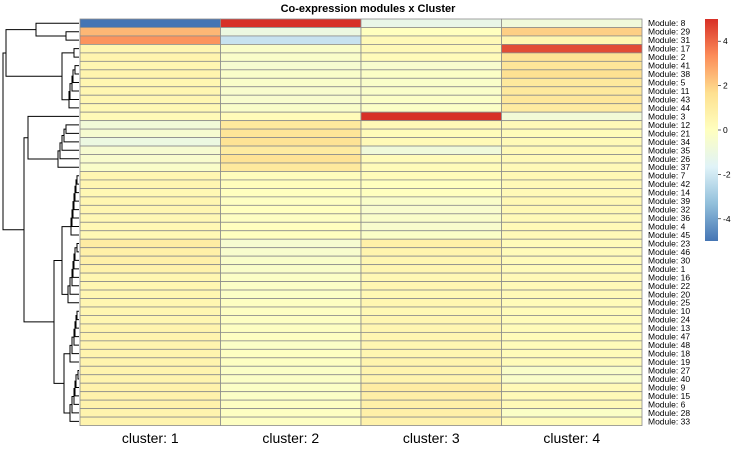 Image resolution: width=731 pixels, height=452 pixels. What do you see at coordinates (727, 219) in the screenshot?
I see `legend-tick-label: -4` at bounding box center [727, 219].